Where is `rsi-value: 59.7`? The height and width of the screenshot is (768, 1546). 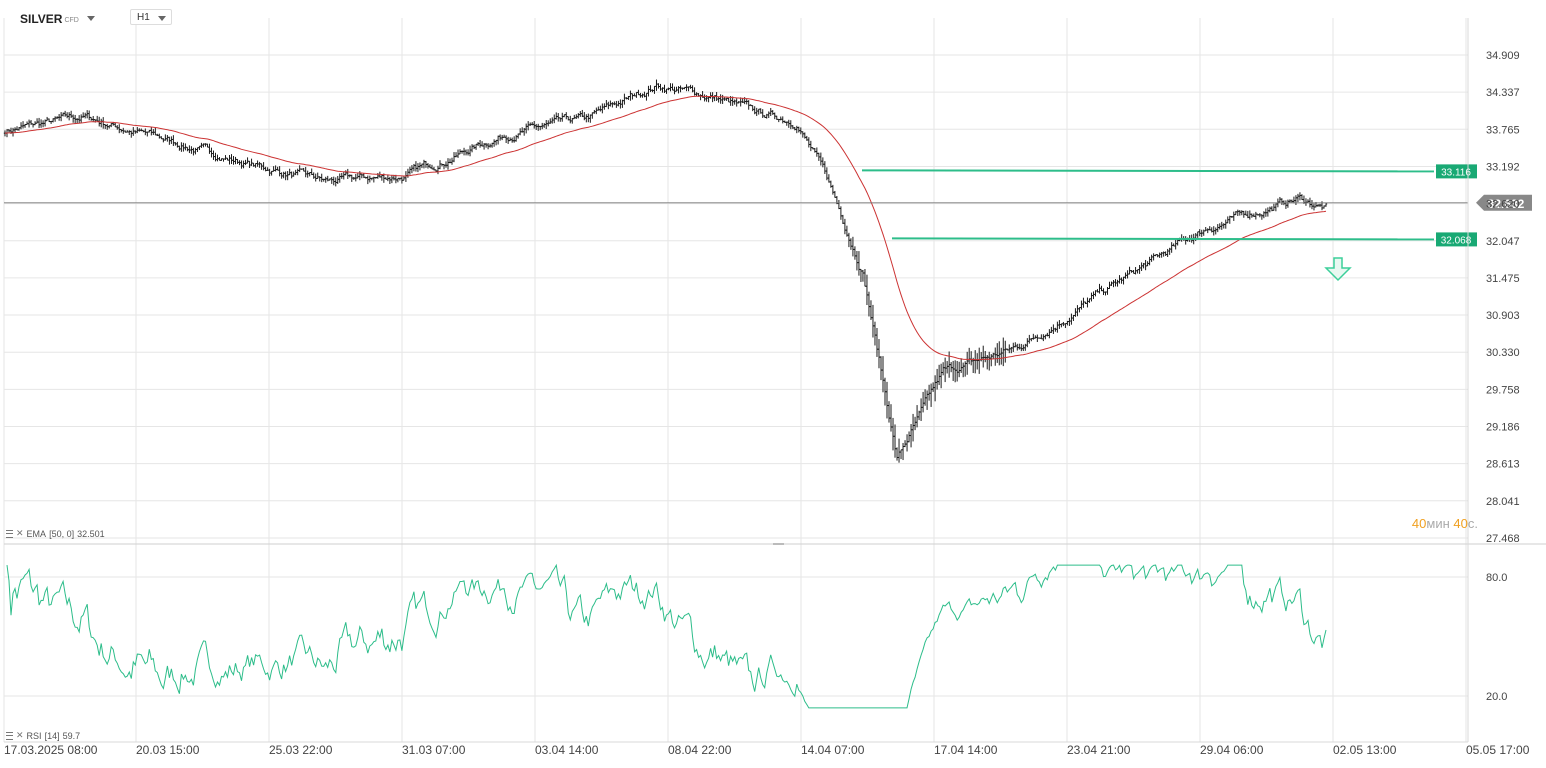
rsi-value: 59.7 is located at coordinates (71, 735).